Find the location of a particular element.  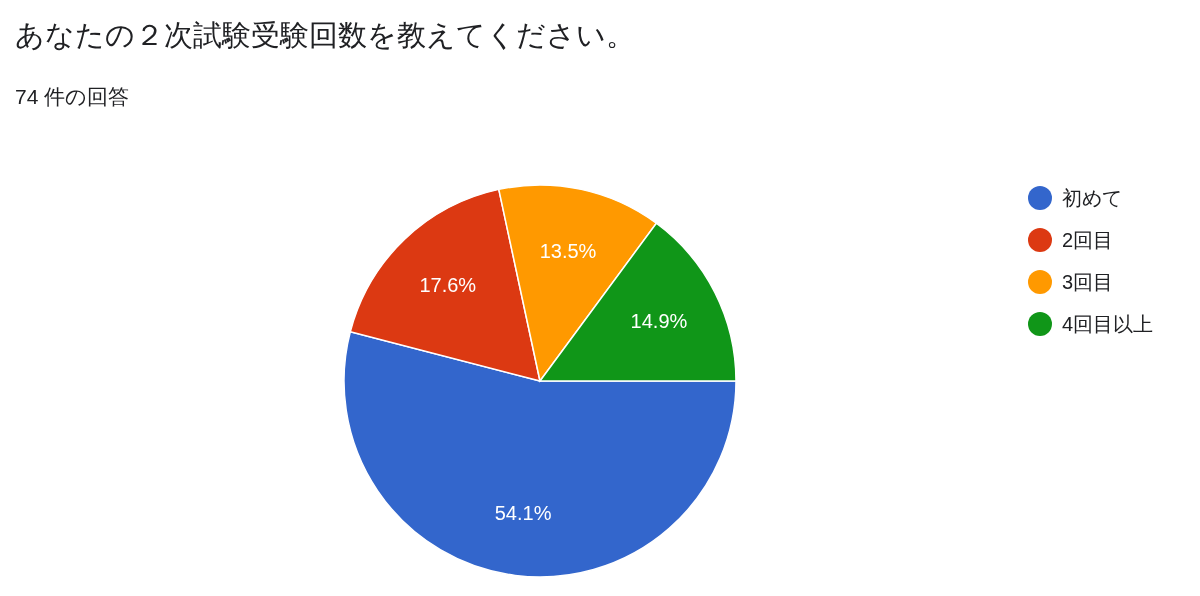

data-label: 54.1% is located at coordinates (523, 513).